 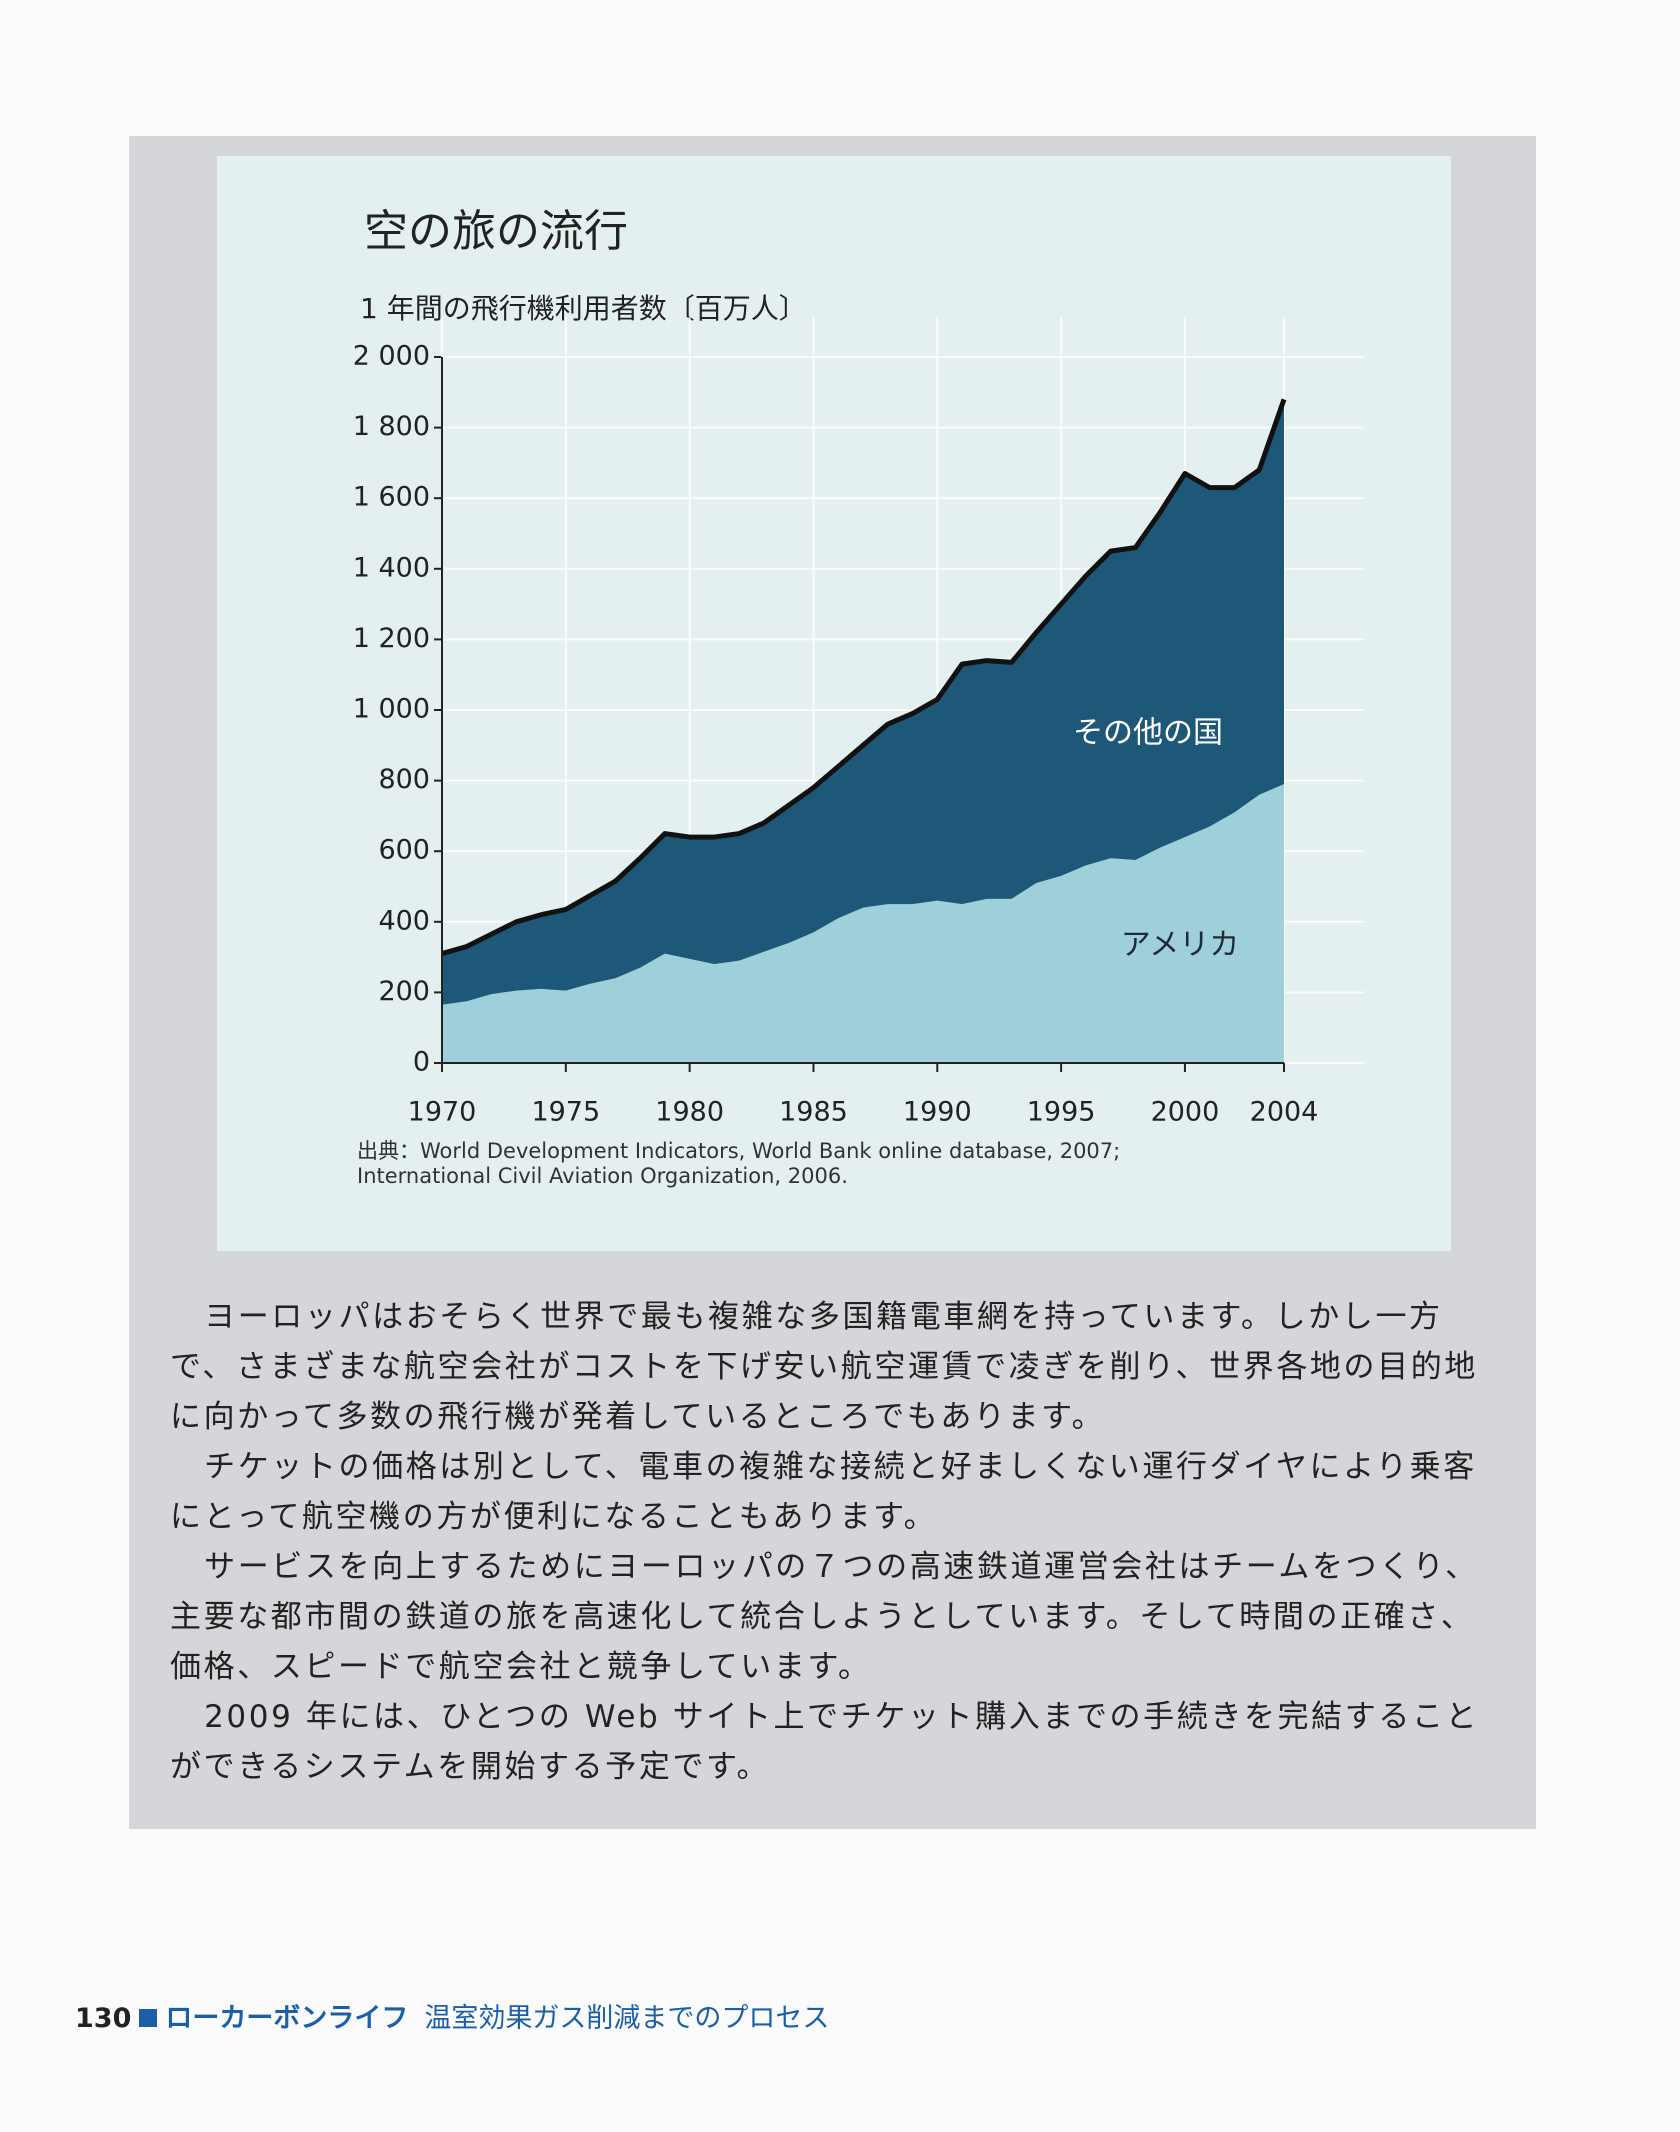 I want to click on total-outline, so click(x=864, y=677).